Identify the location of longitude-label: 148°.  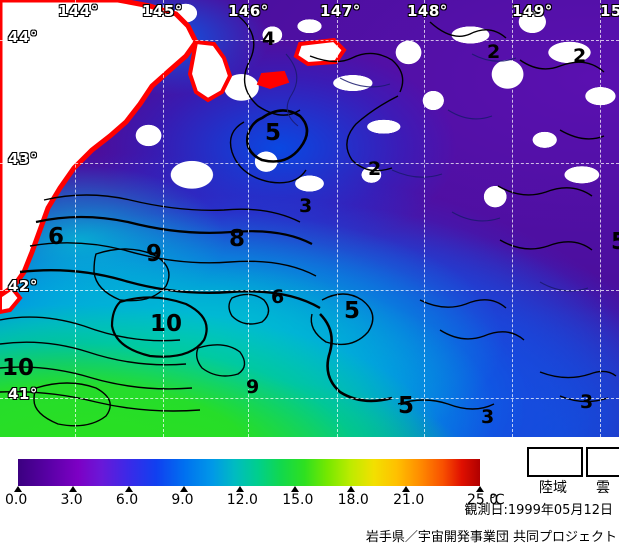
(427, 11).